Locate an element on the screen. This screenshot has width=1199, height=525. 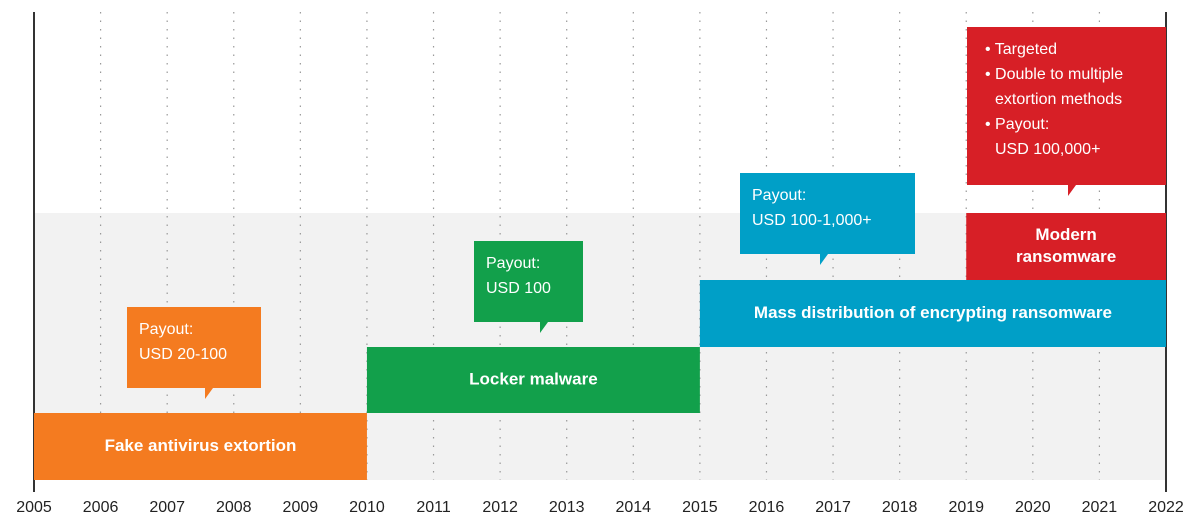
era-label: Locker malware is located at coordinates (533, 378).